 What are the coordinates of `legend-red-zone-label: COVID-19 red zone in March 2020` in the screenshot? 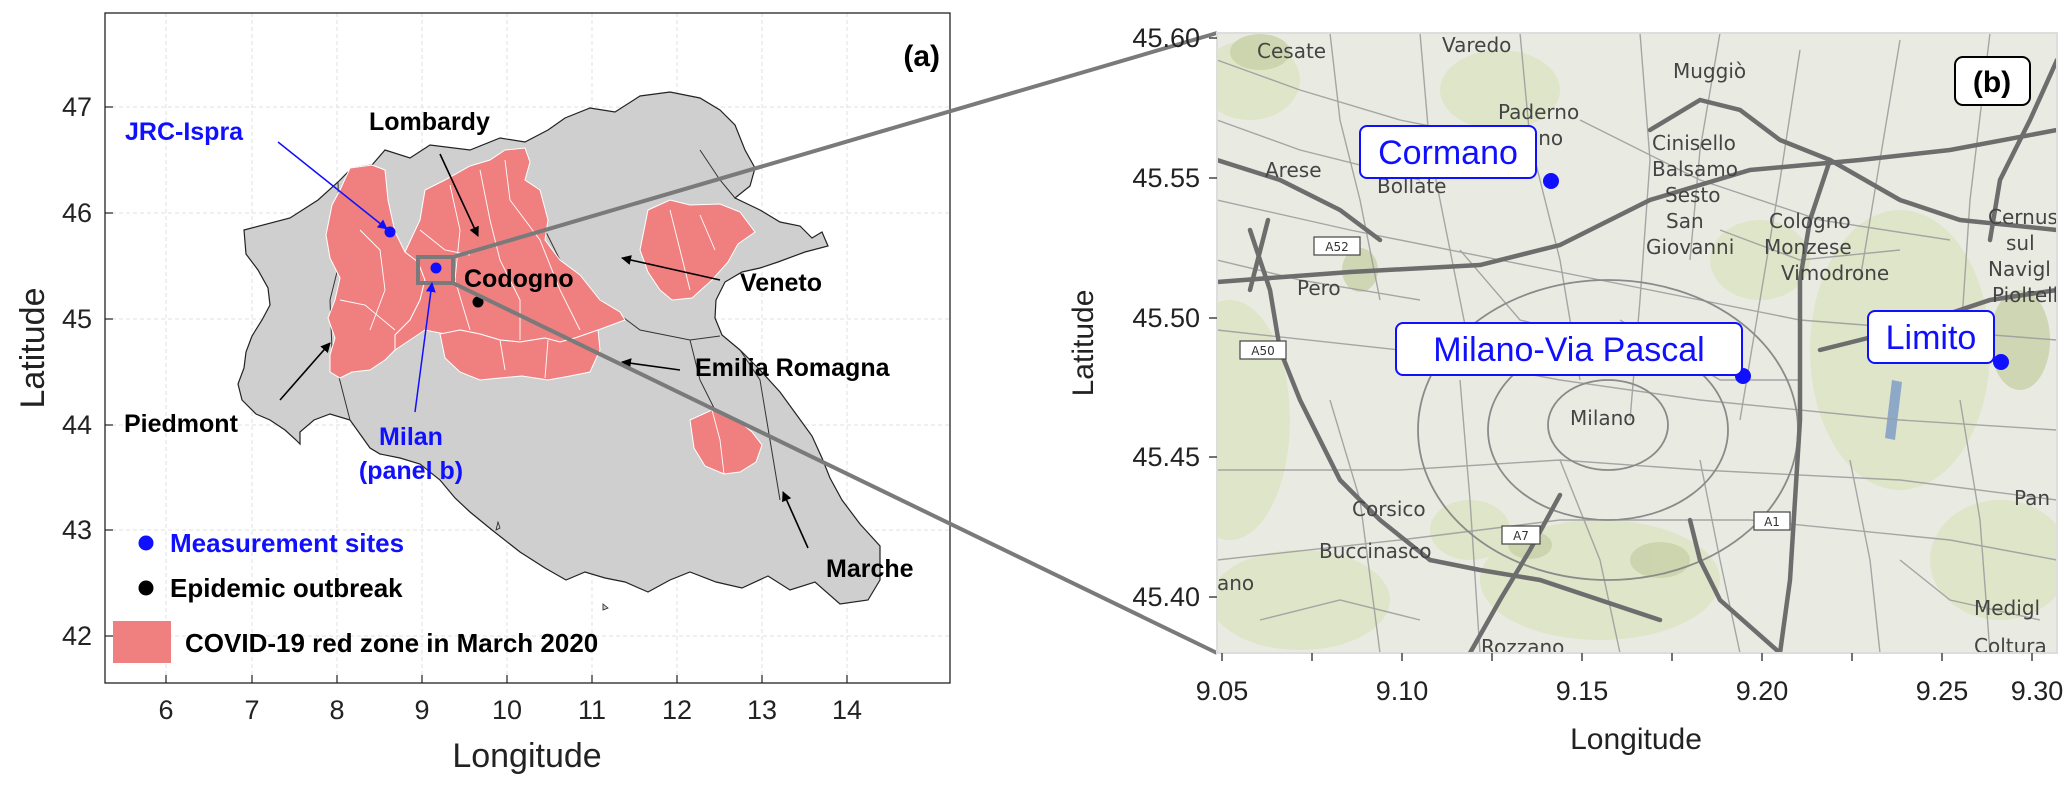 It's located at (391, 643).